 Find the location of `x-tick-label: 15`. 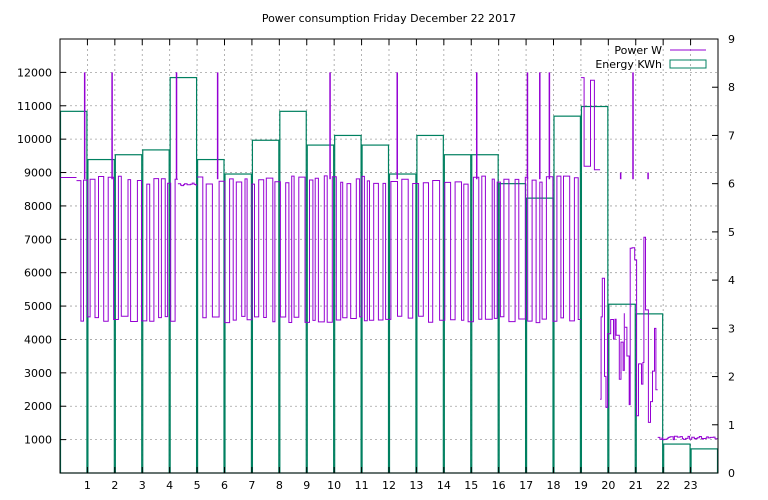

x-tick-label: 15 is located at coordinates (471, 485).